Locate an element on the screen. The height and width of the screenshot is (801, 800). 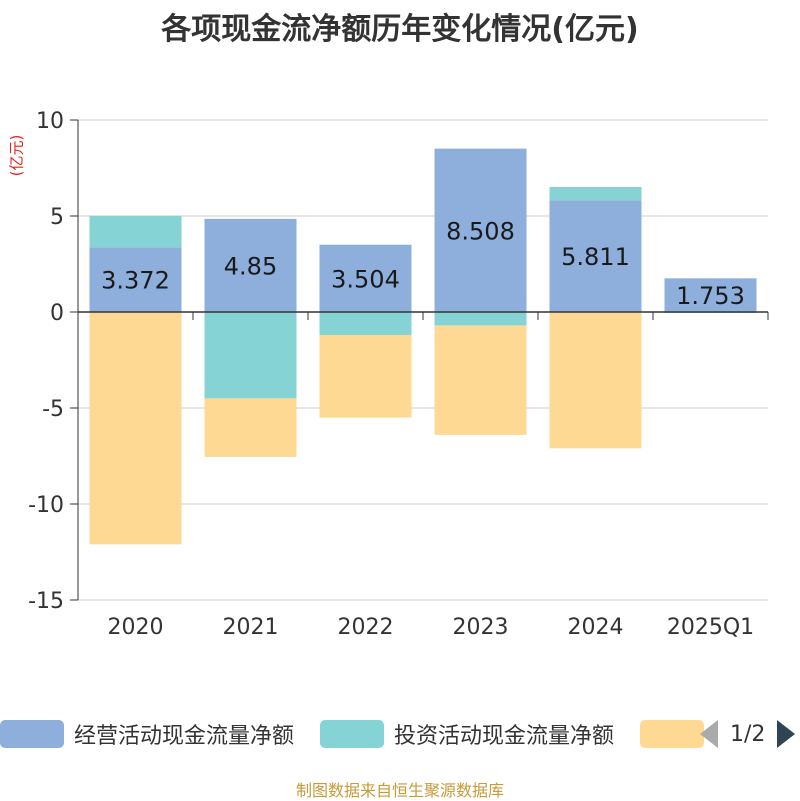
chart-title: 各项现金流净额历年变化情况(亿元) is located at coordinates (400, 29).